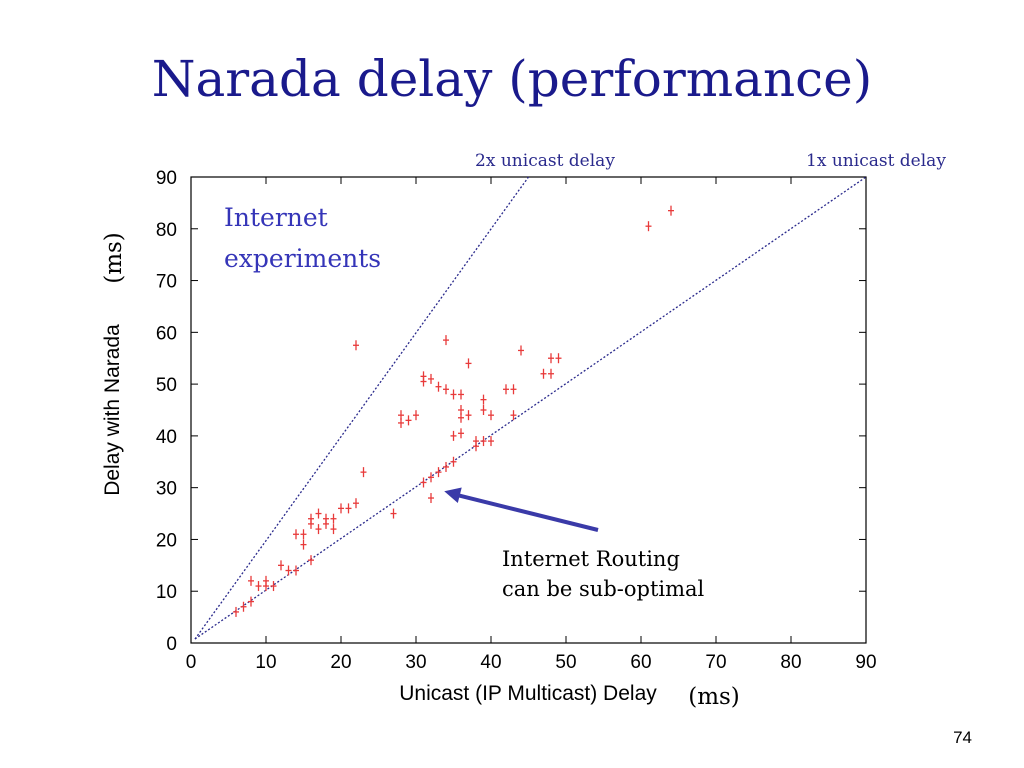 The height and width of the screenshot is (768, 1024). What do you see at coordinates (166, 592) in the screenshot?
I see `y-tick-label: 10` at bounding box center [166, 592].